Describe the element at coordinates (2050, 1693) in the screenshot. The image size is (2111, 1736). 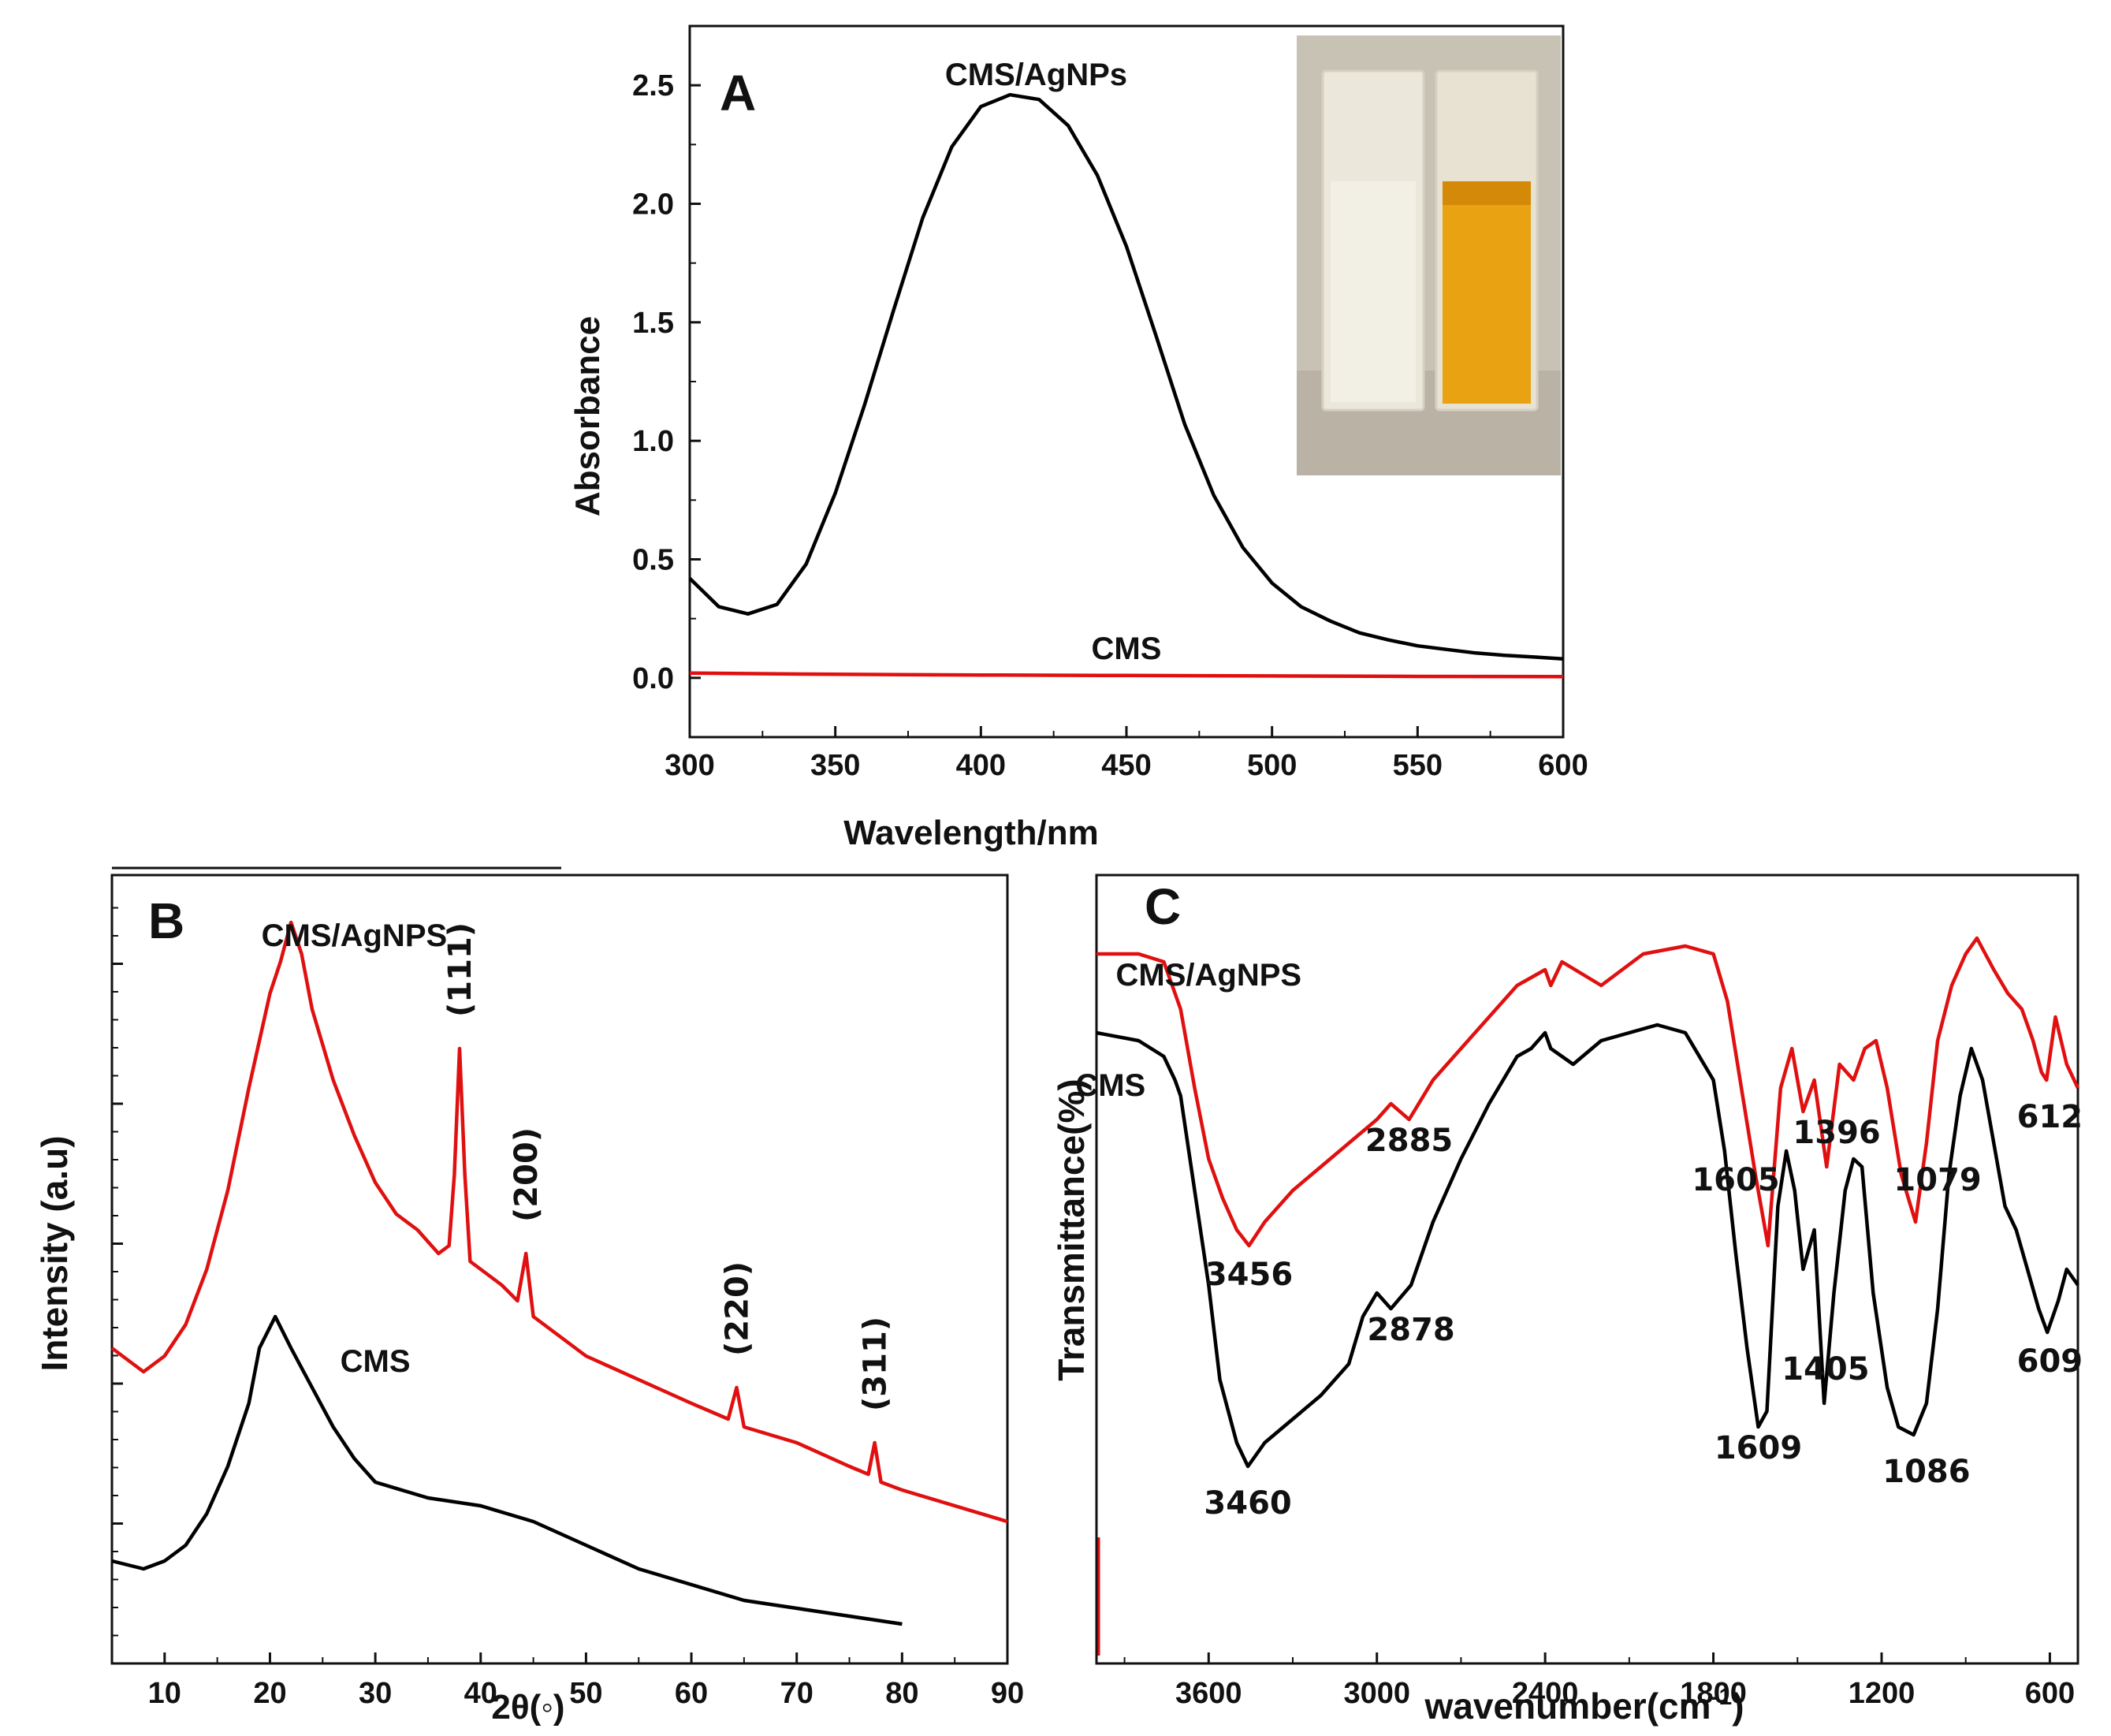
I see `c-xtick-label-5: 600` at that location.